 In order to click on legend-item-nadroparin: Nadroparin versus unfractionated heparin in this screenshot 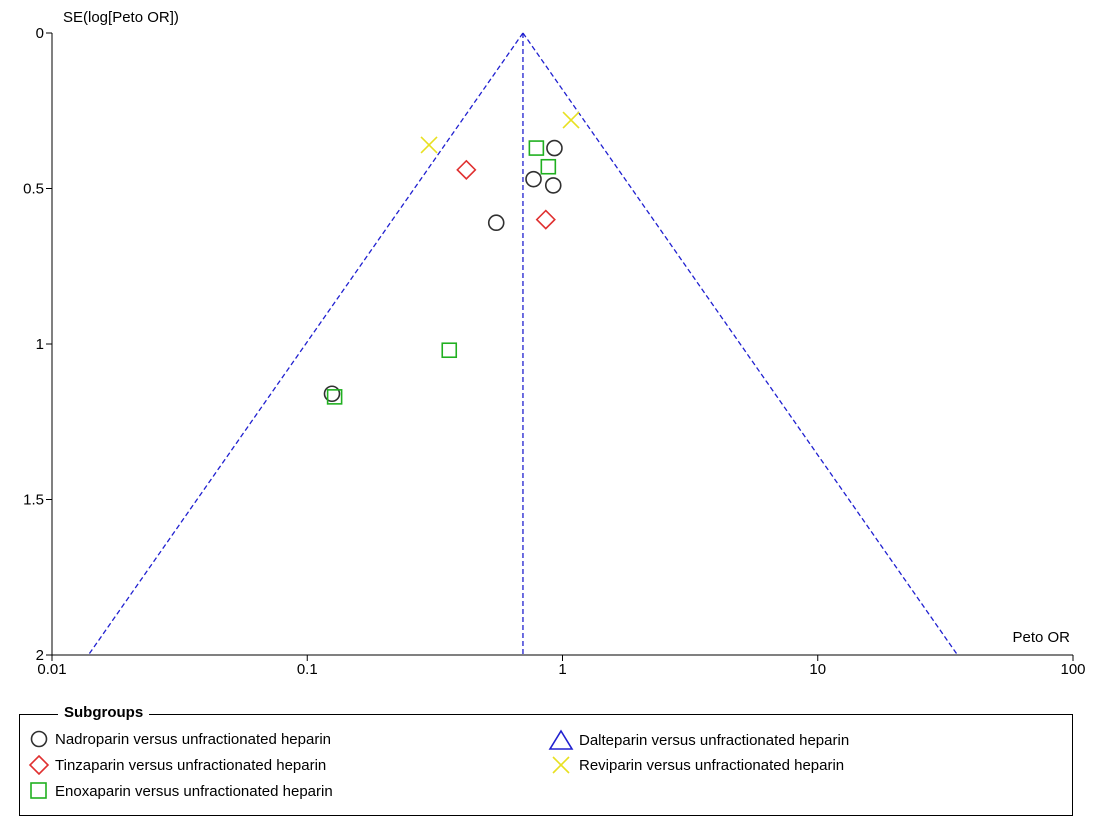, I will do `click(179, 739)`.